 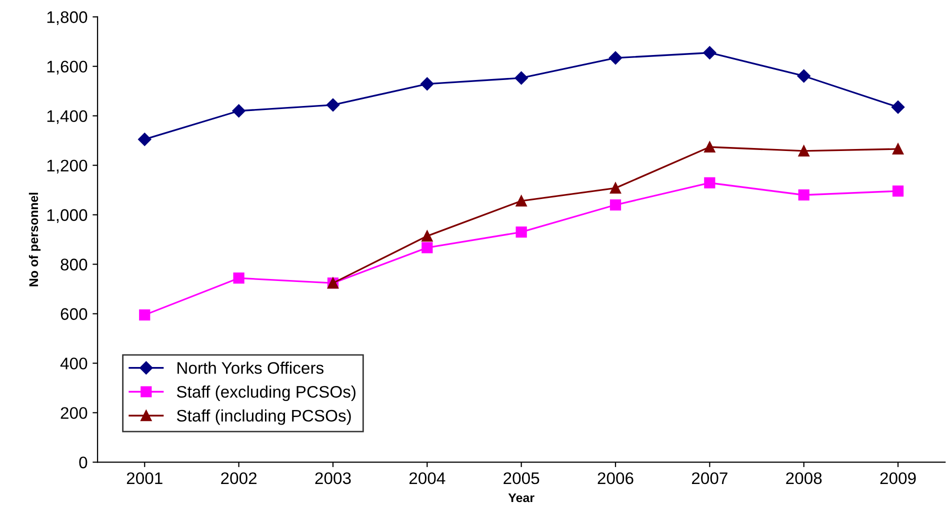 What do you see at coordinates (74, 314) in the screenshot?
I see `y-tick-label: 600` at bounding box center [74, 314].